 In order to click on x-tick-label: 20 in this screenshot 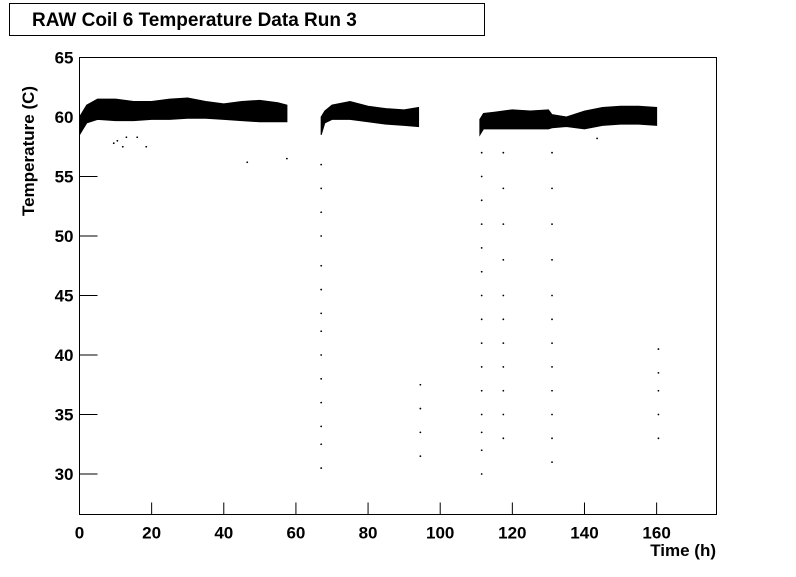, I will do `click(151, 533)`.